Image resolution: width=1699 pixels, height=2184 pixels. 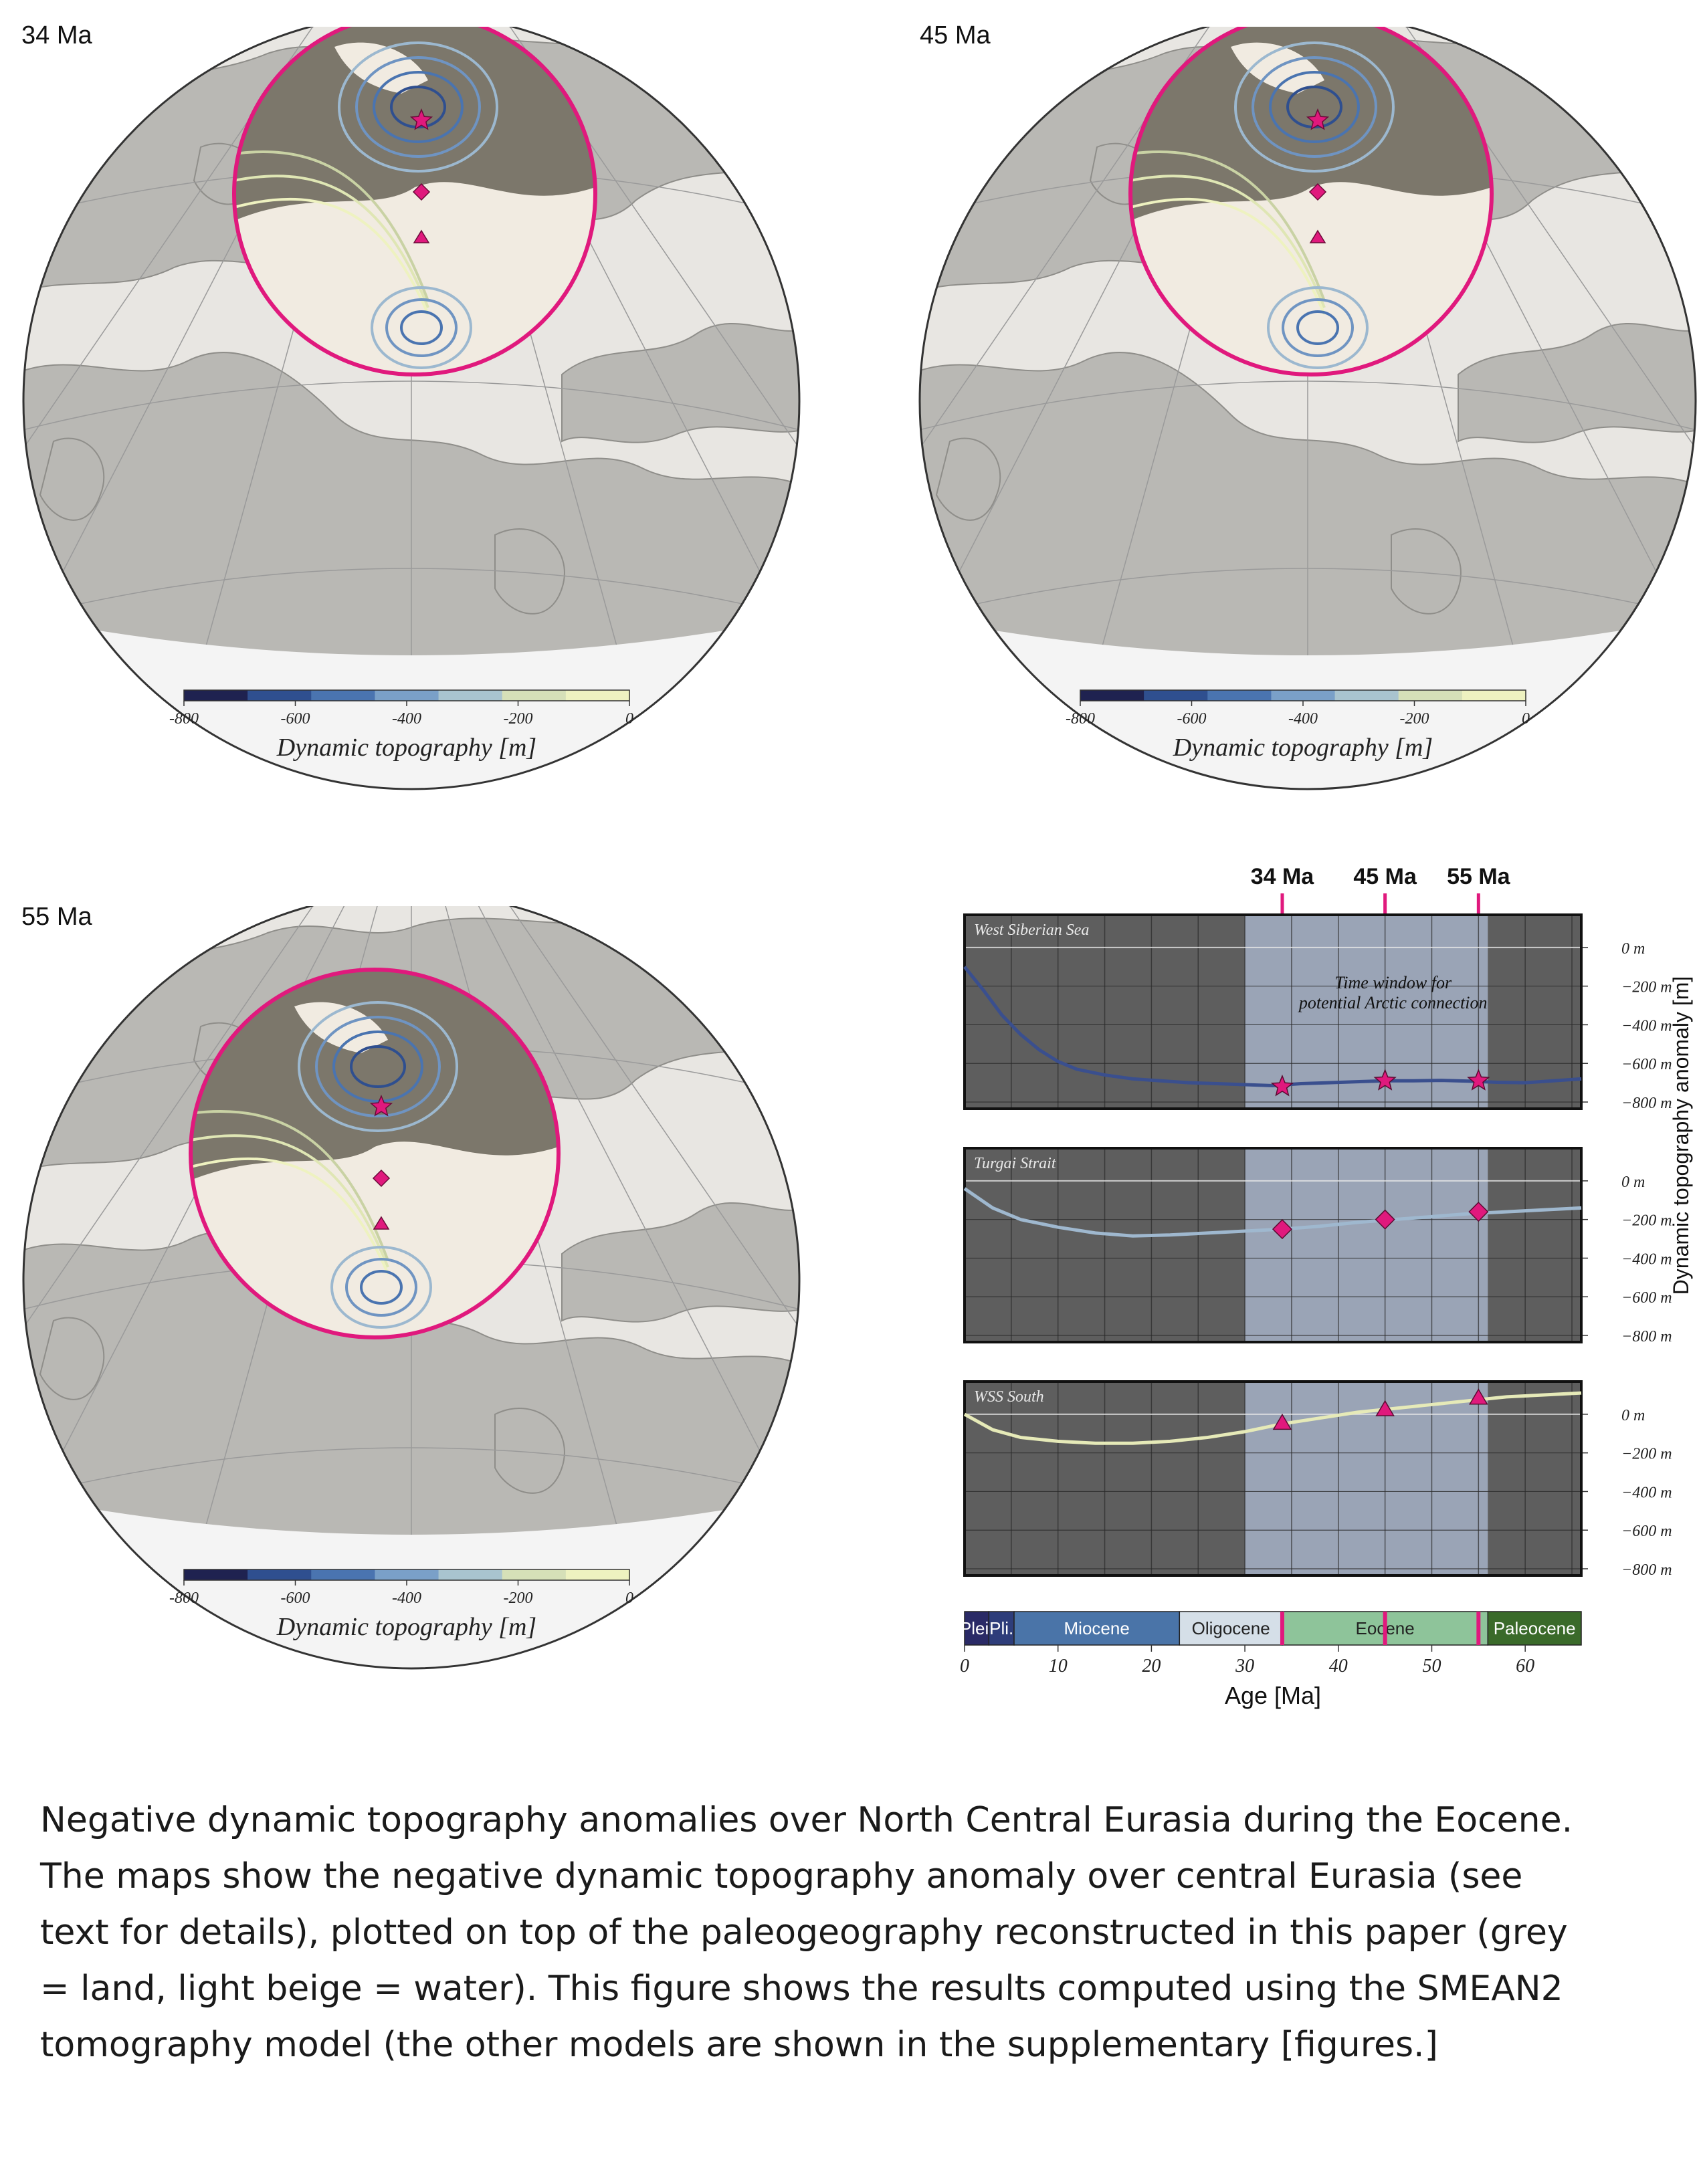 What do you see at coordinates (1478, 1212) in the screenshot?
I see `diamond-point` at bounding box center [1478, 1212].